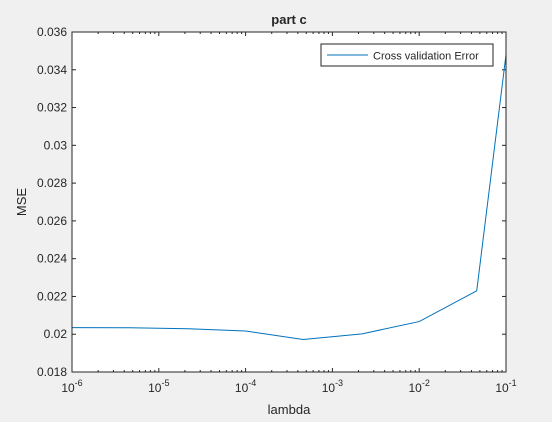  I want to click on x-tick-label: 10⁻³, so click(332, 386).